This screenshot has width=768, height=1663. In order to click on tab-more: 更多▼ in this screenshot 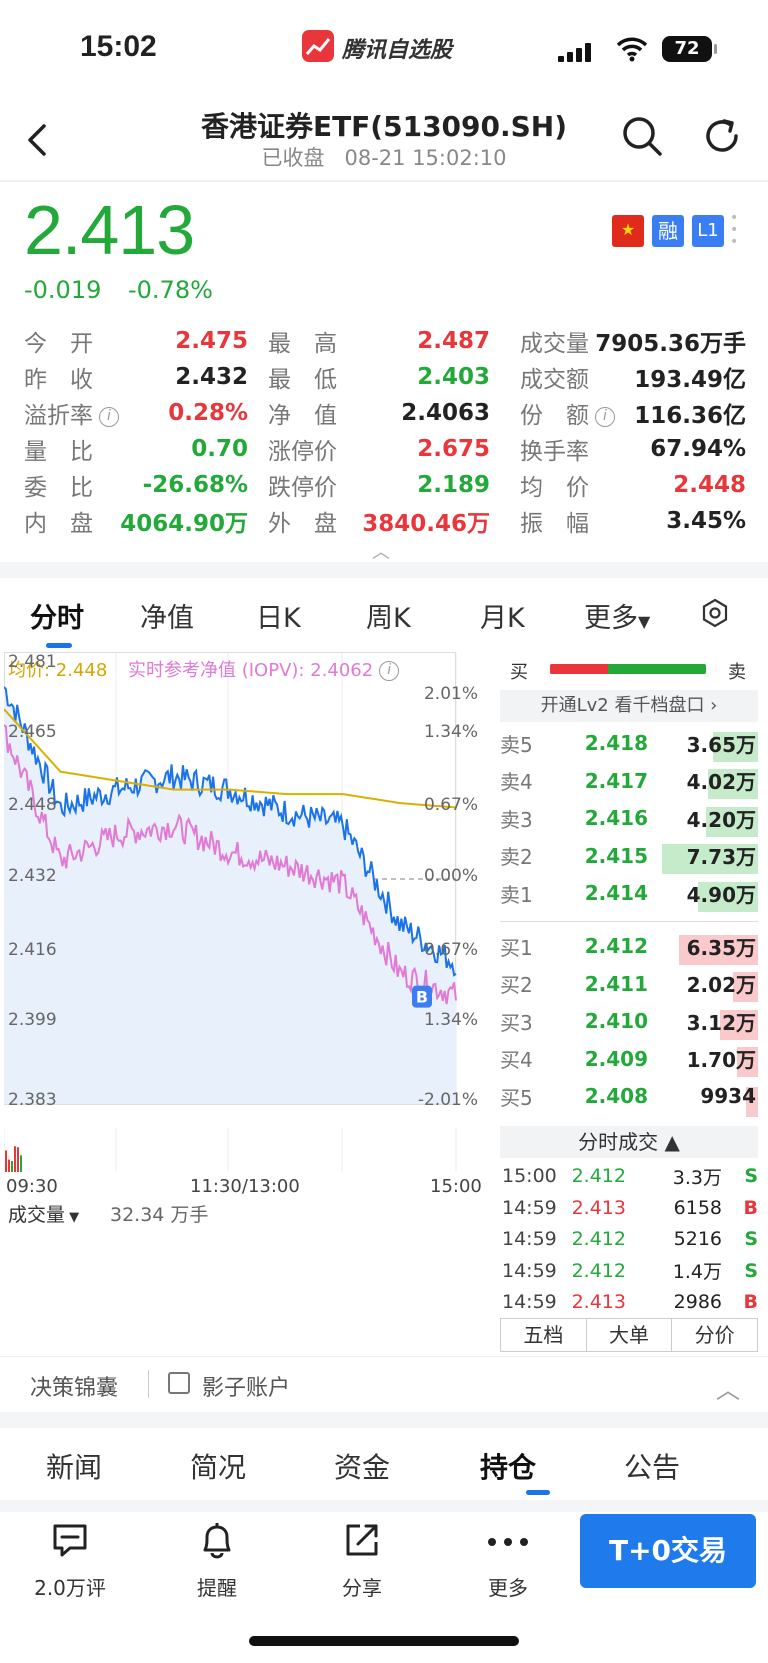, I will do `click(617, 615)`.